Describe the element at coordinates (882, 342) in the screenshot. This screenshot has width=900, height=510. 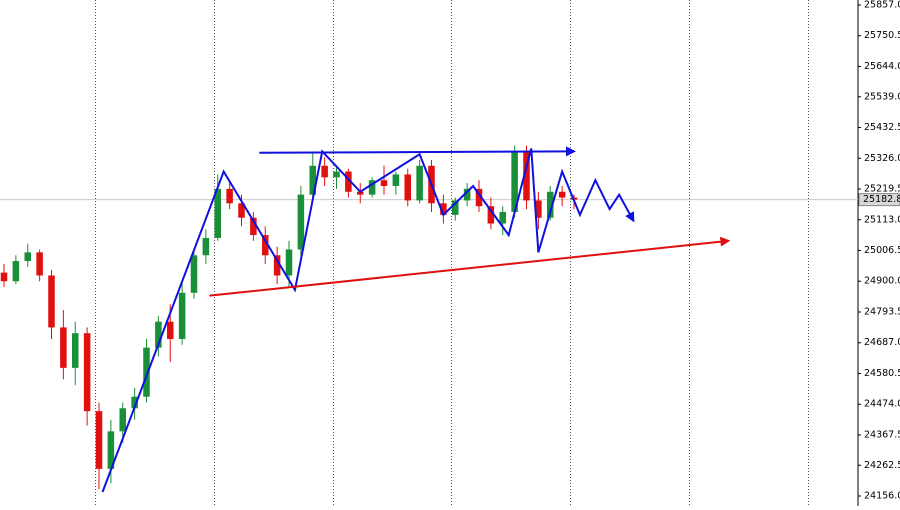
I see `y-tick-label: 24687.0` at that location.